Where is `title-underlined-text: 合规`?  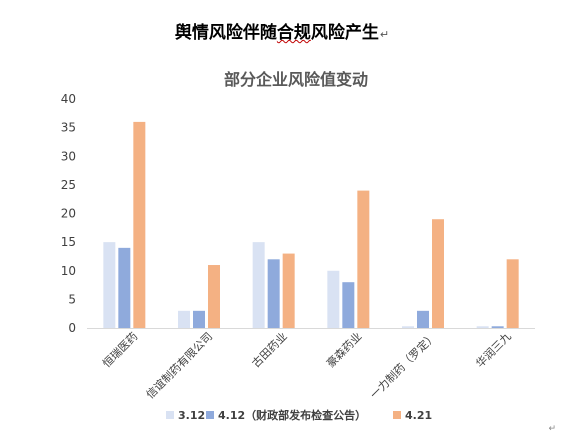
title-underlined-text: 合规 is located at coordinates (293, 33).